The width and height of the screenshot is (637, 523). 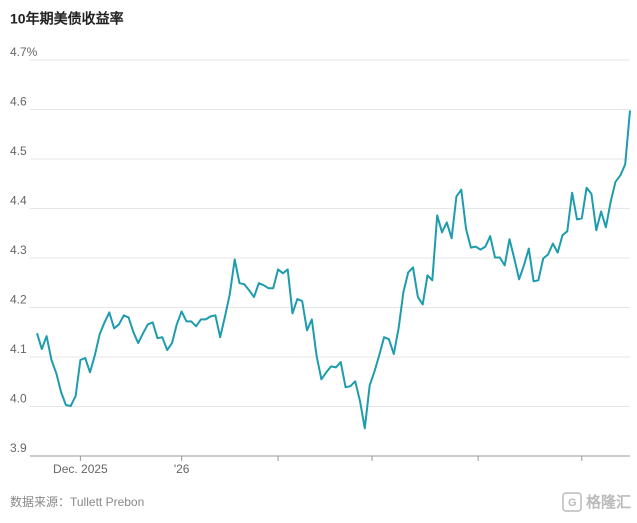 I want to click on y-tick-label: 4.2, so click(x=18, y=300).